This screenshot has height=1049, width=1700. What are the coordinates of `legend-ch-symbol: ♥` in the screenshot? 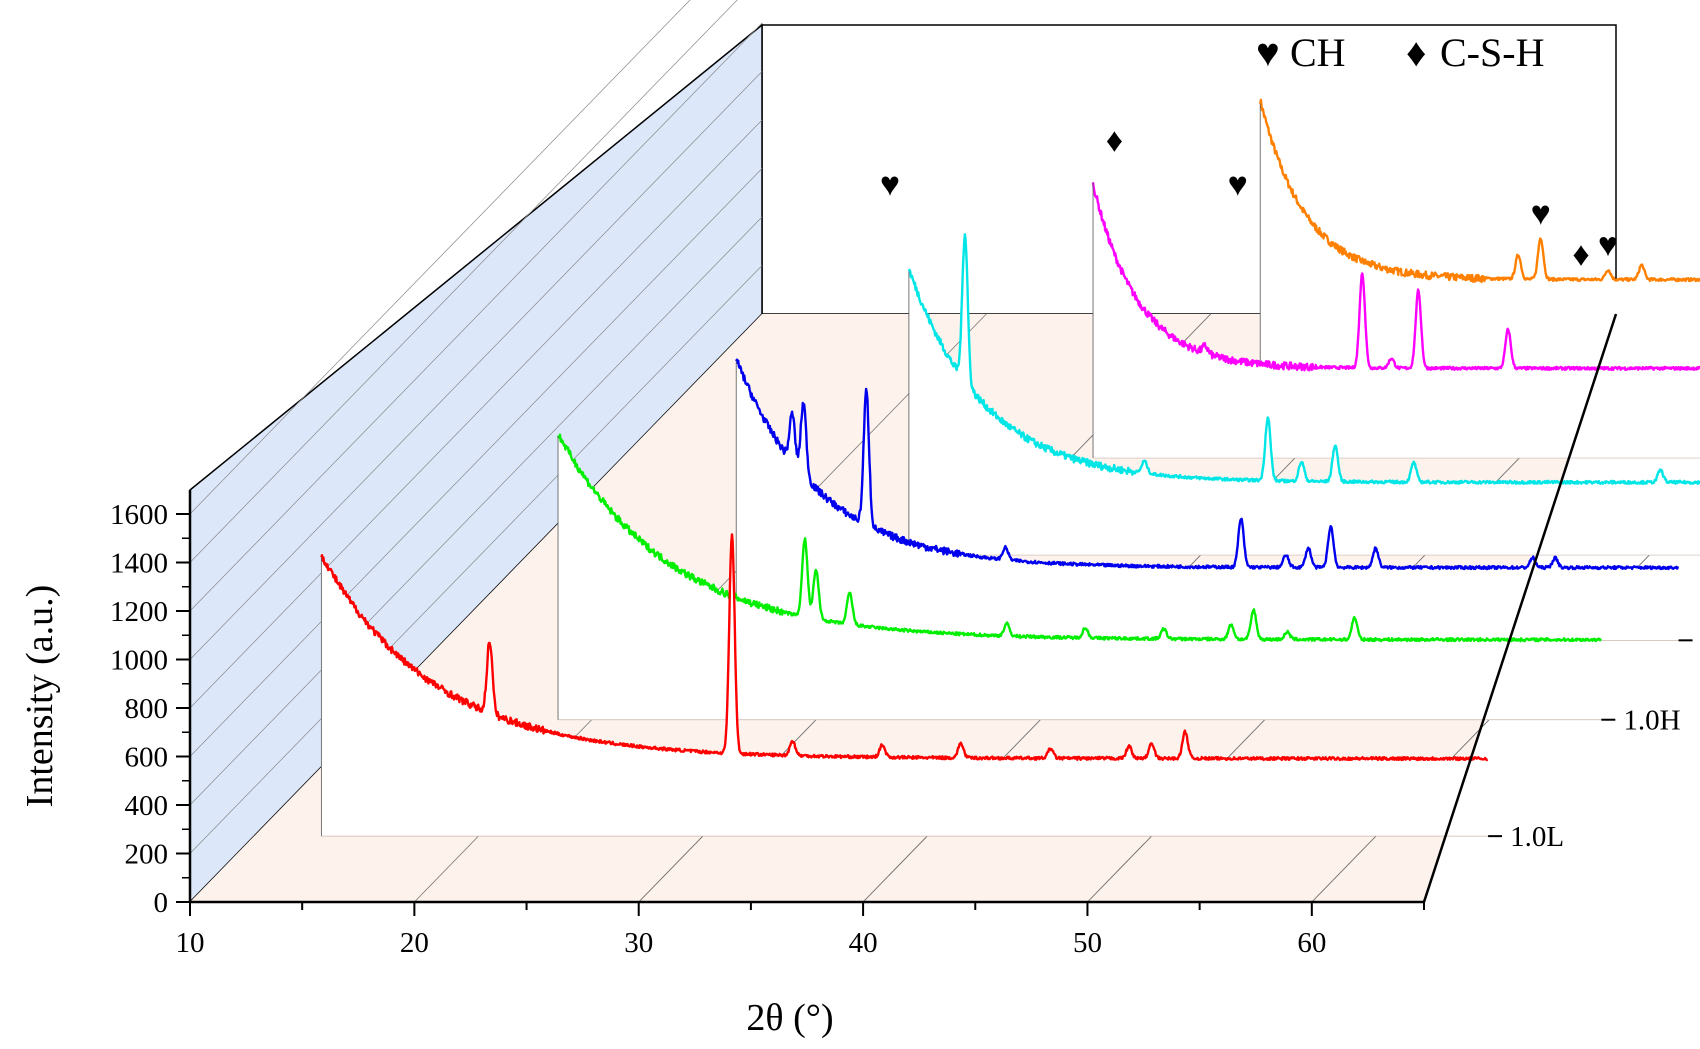 It's located at (1268, 52).